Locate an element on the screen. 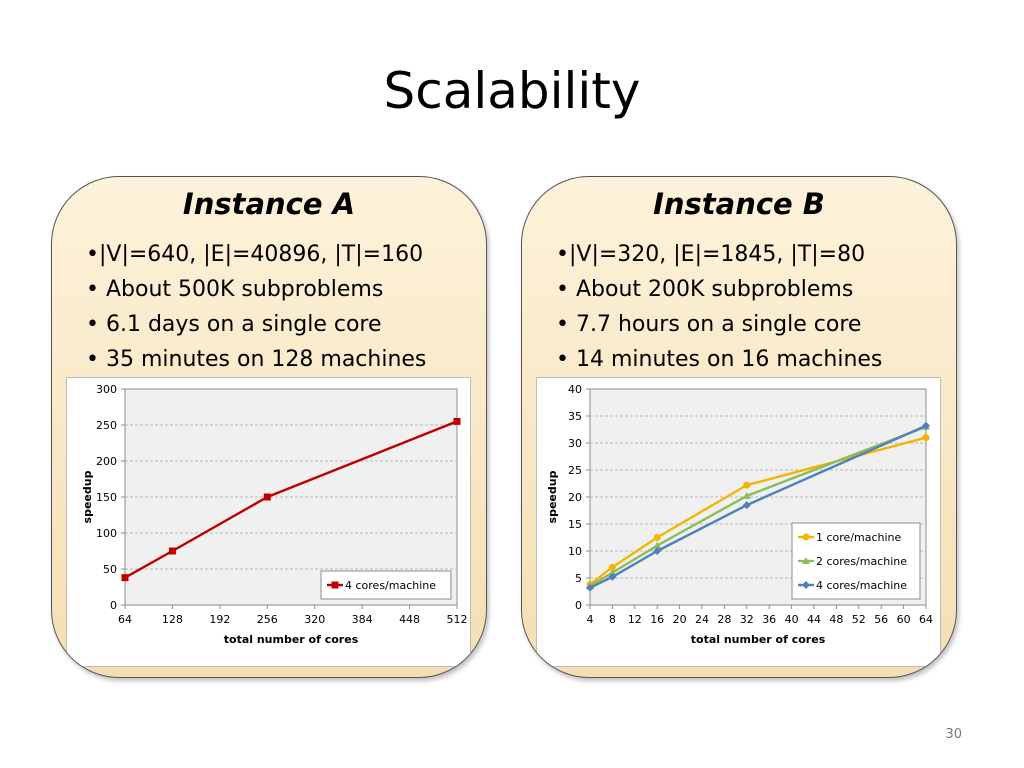 The width and height of the screenshot is (1024, 768). x-tick-label: 36 is located at coordinates (769, 619).